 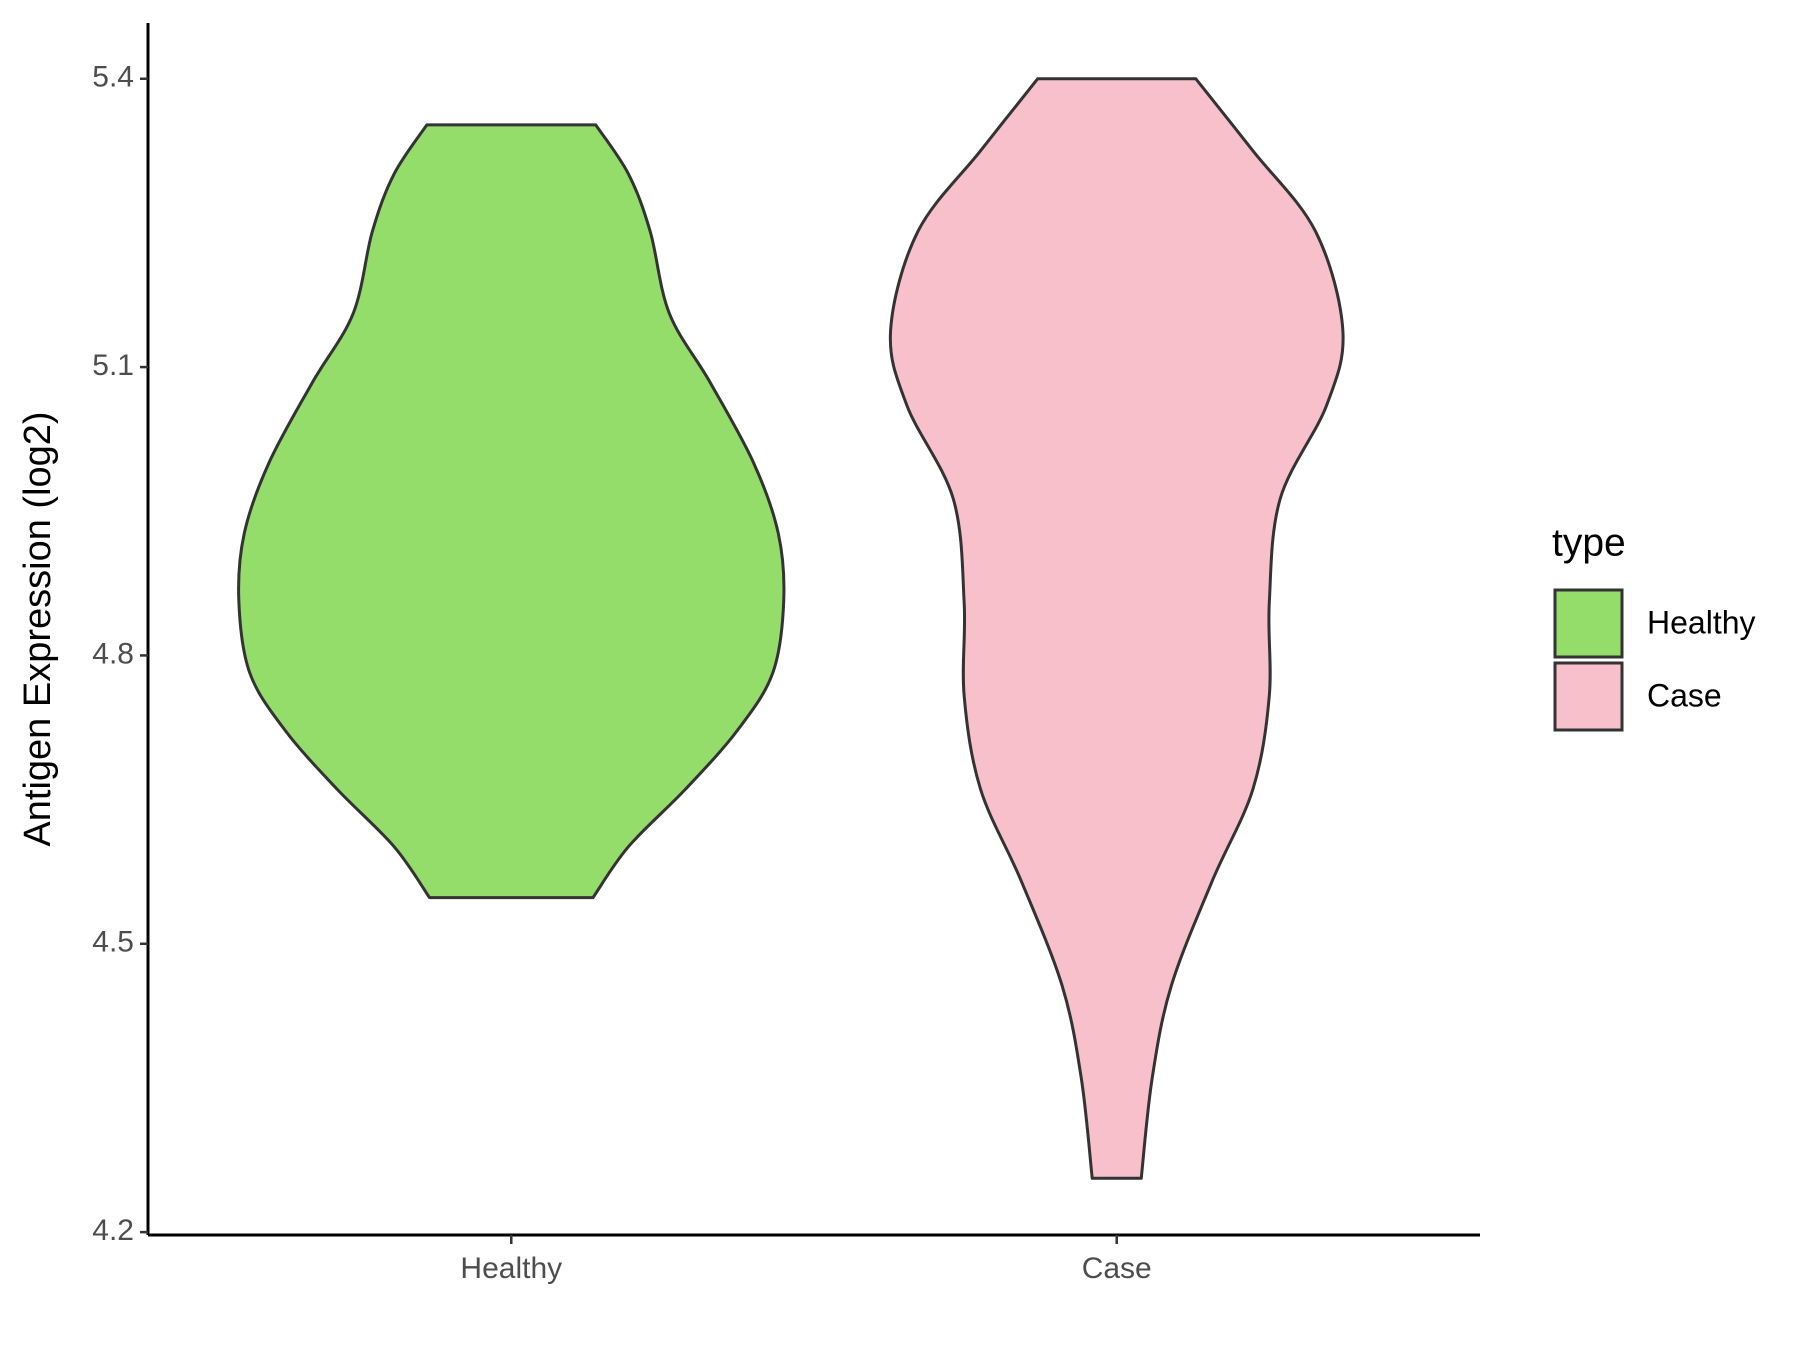 I want to click on x-tick-label: Case, so click(x=1117, y=1268).